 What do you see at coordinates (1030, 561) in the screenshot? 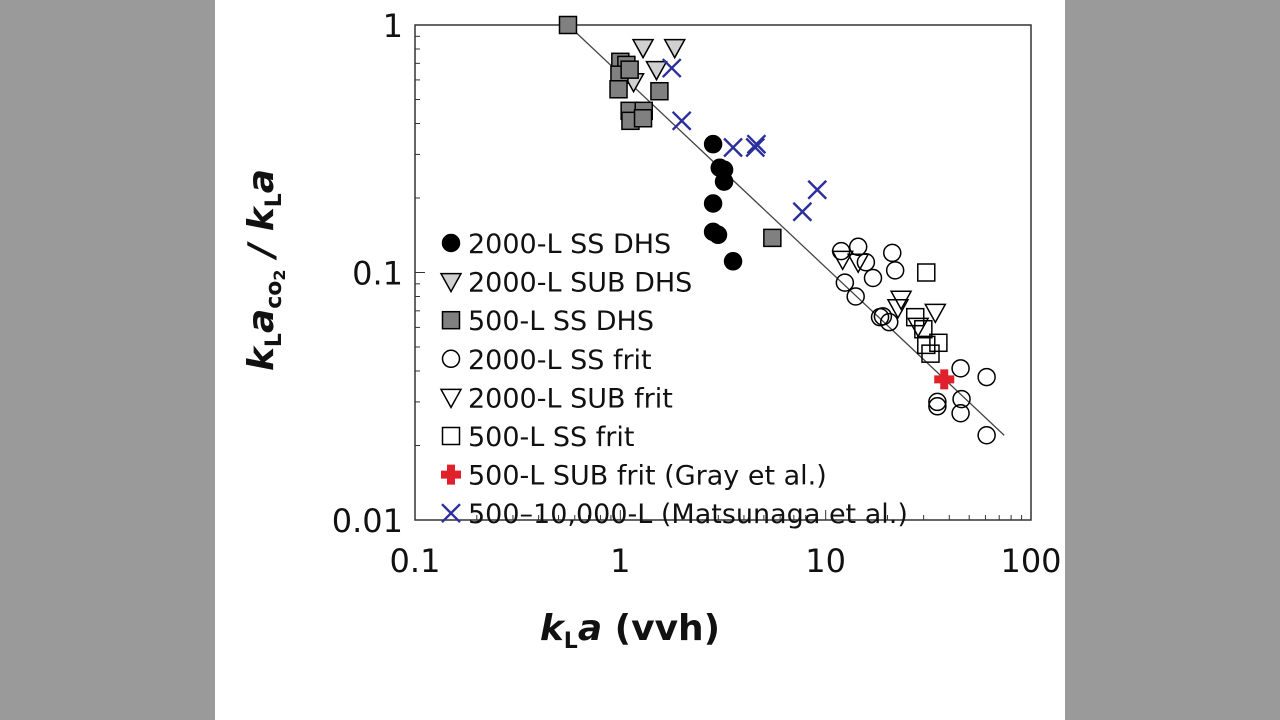
I see `x-tick-label: 100` at bounding box center [1030, 561].